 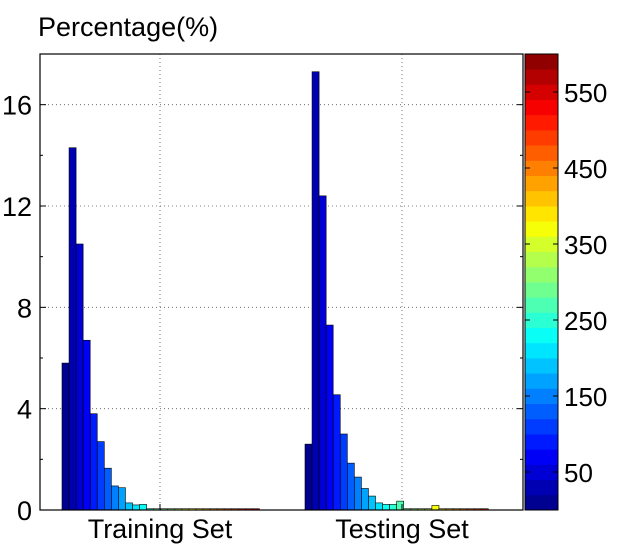 What do you see at coordinates (160, 529) in the screenshot?
I see `x-tick-label: Training Set` at bounding box center [160, 529].